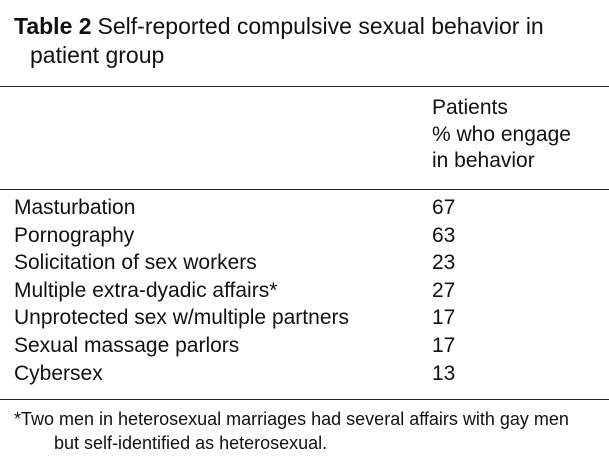 The width and height of the screenshot is (609, 467). I want to click on column-header: Patients % who engage in behavior, so click(501, 135).